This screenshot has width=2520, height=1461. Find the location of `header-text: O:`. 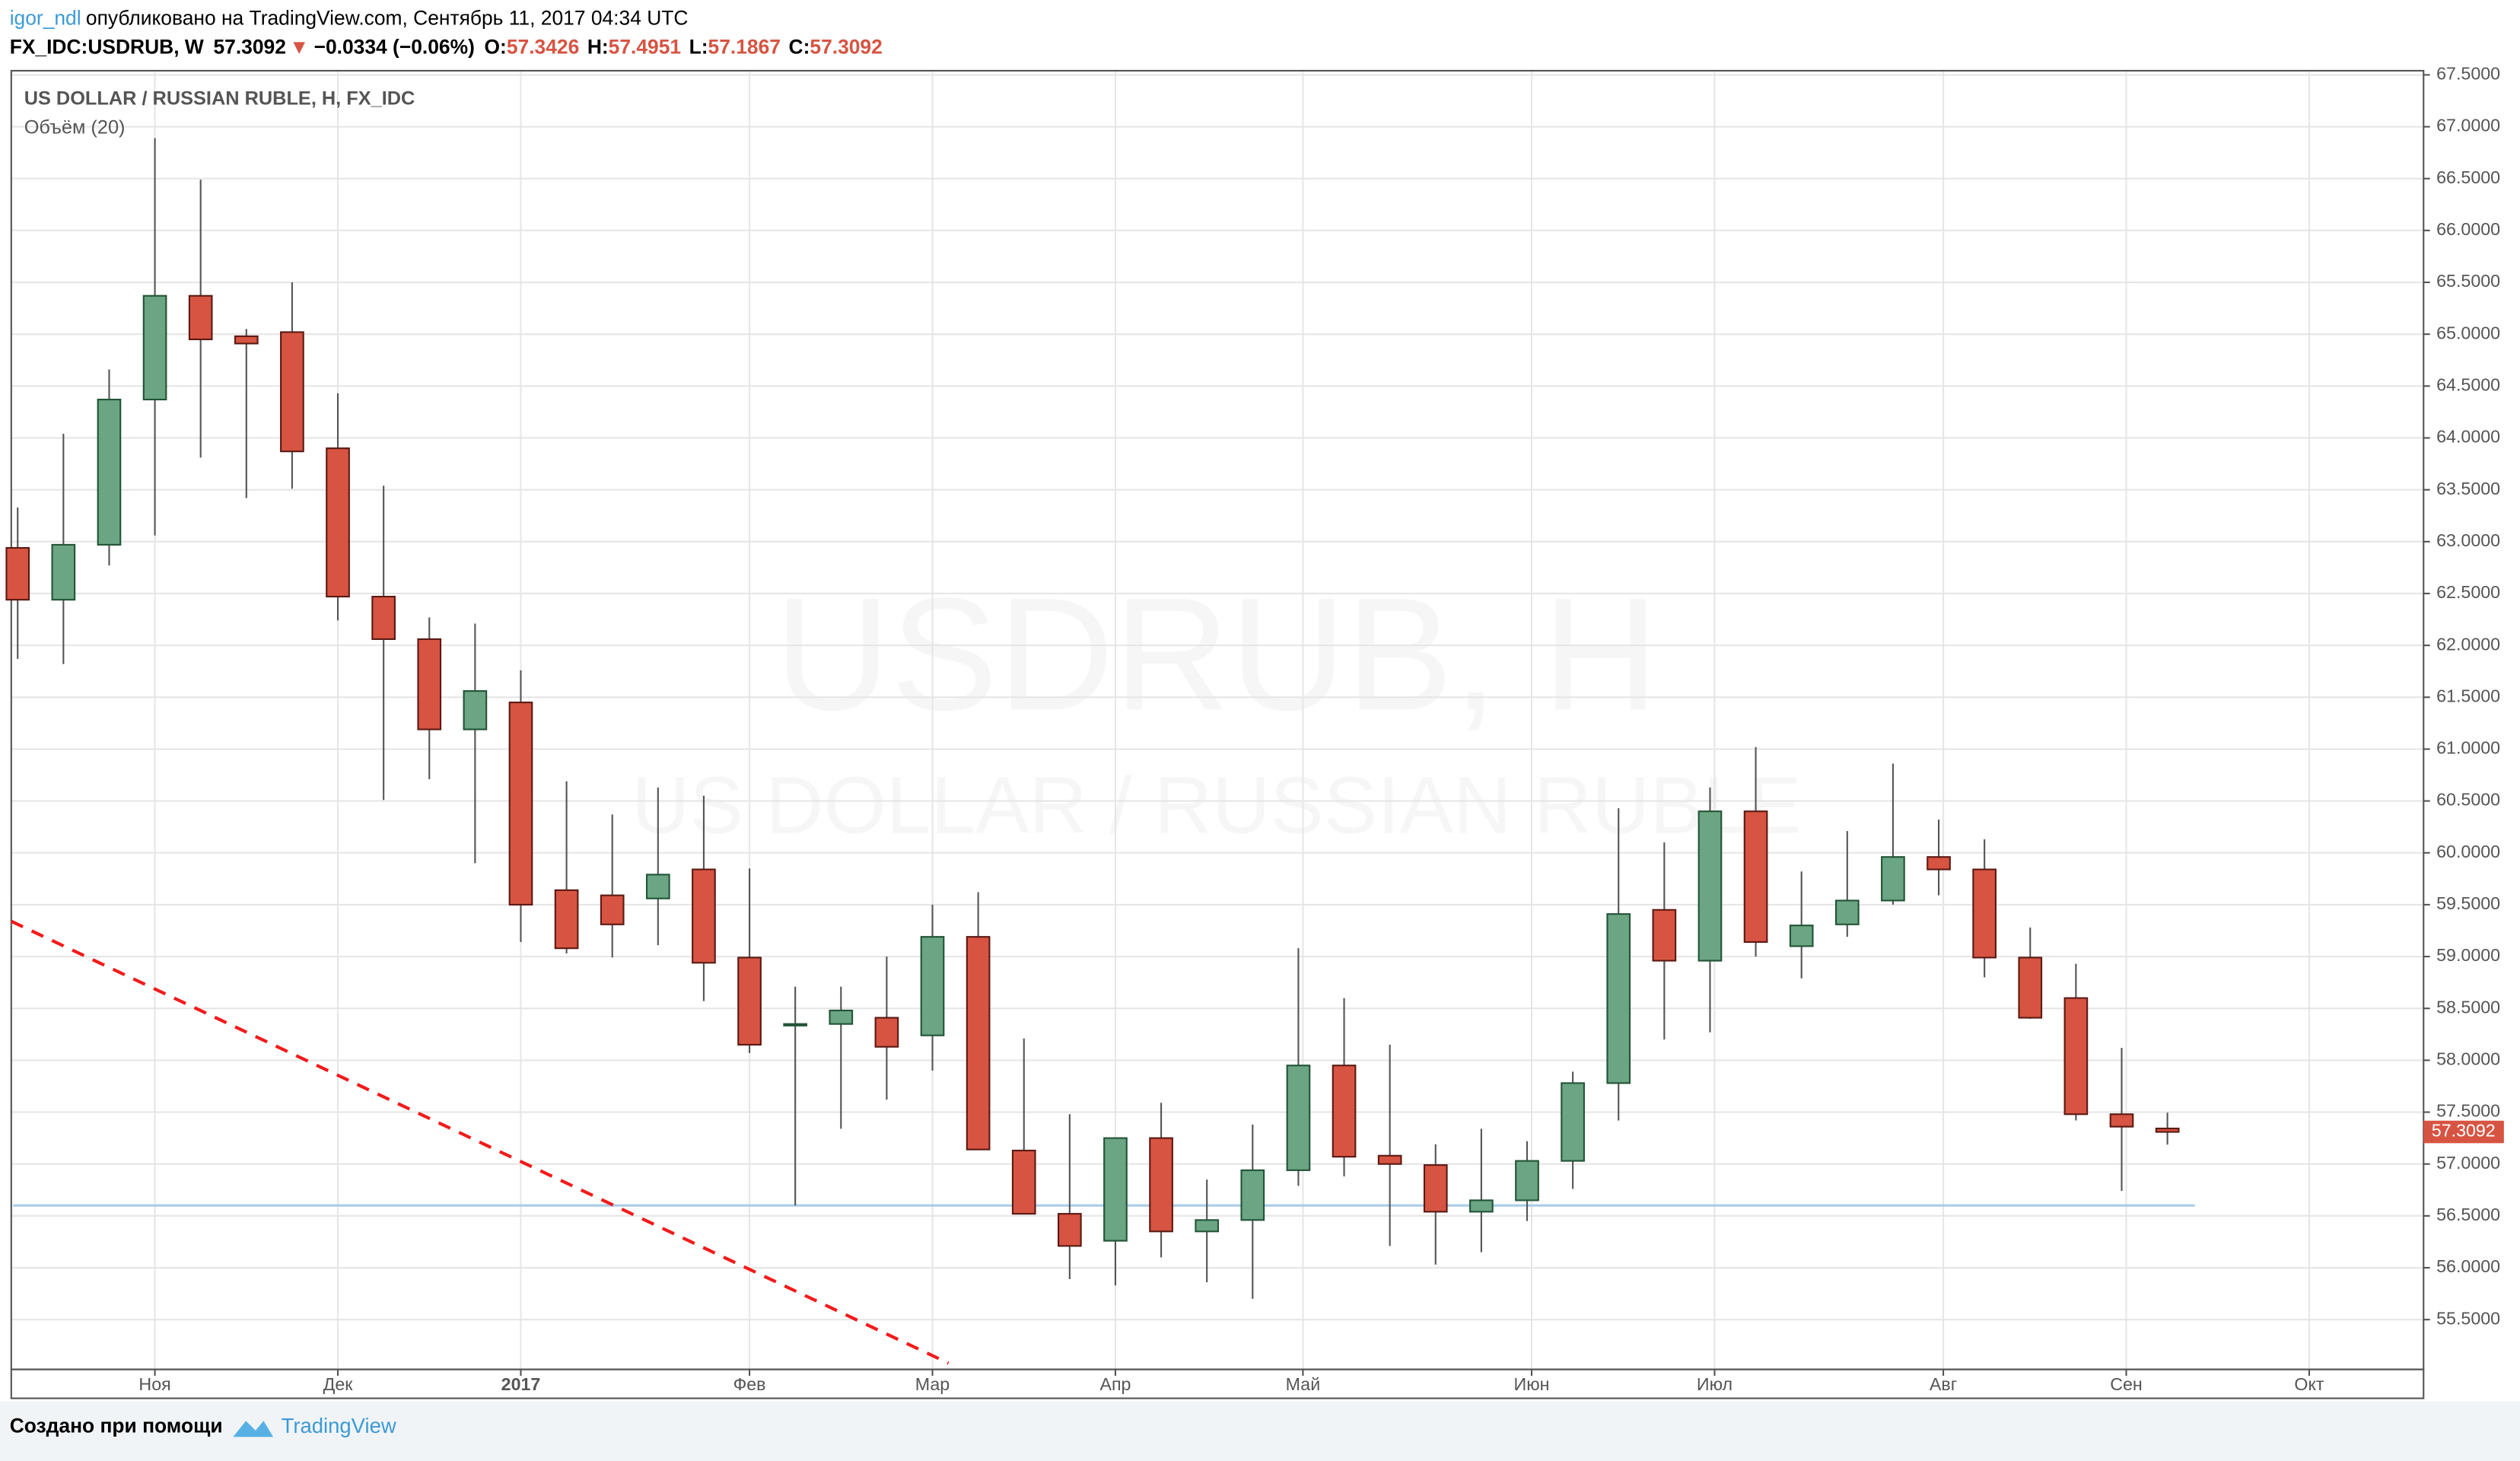

header-text: O: is located at coordinates (496, 46).